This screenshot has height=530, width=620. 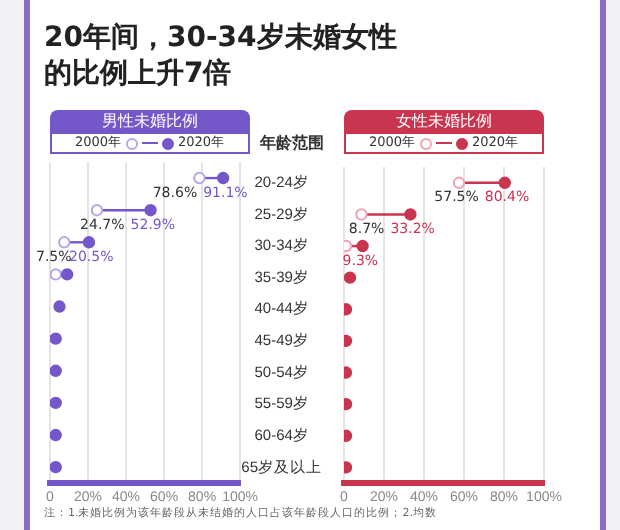 What do you see at coordinates (221, 56) in the screenshot?
I see `chart-title: 20年间，30-34岁未婚女性的比例上升7倍` at bounding box center [221, 56].